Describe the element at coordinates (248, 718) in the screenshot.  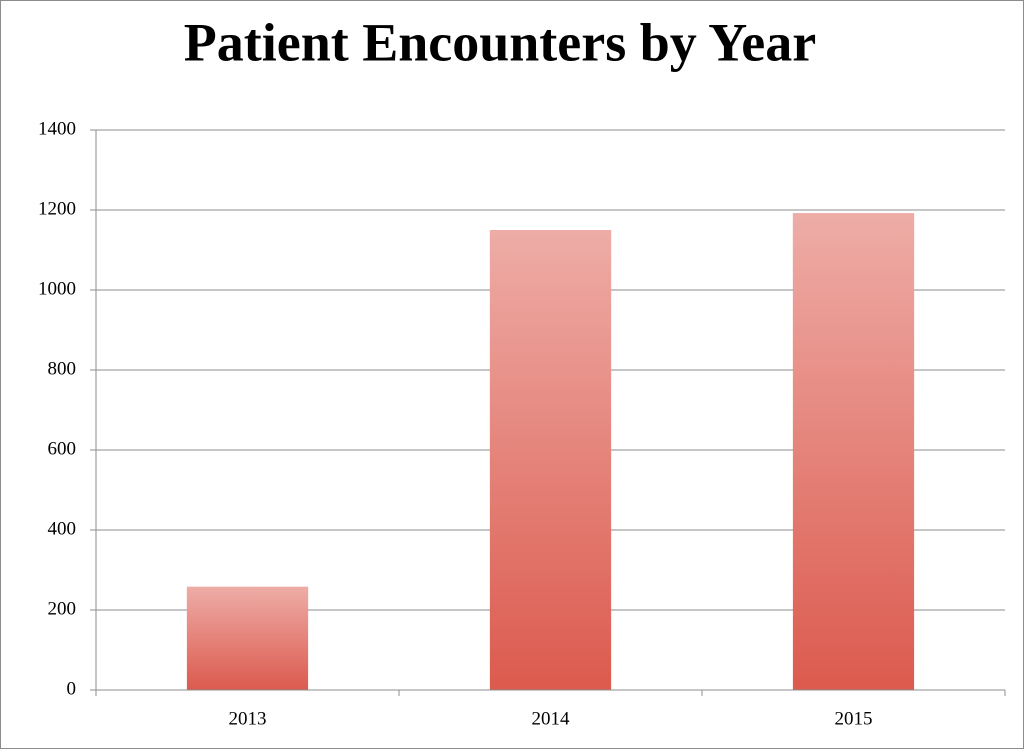
I see `x-tick-label: 2013` at that location.